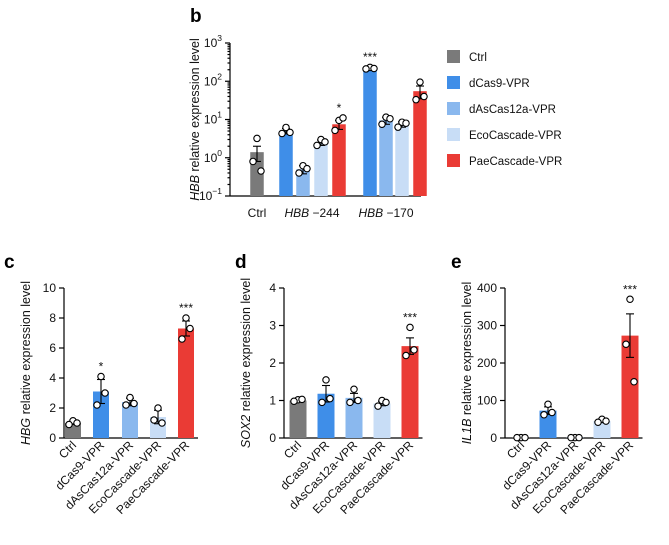 This screenshot has height=545, width=669. What do you see at coordinates (219, 115) in the screenshot?
I see `panel-b-ytick-exp-2: 1` at bounding box center [219, 115].